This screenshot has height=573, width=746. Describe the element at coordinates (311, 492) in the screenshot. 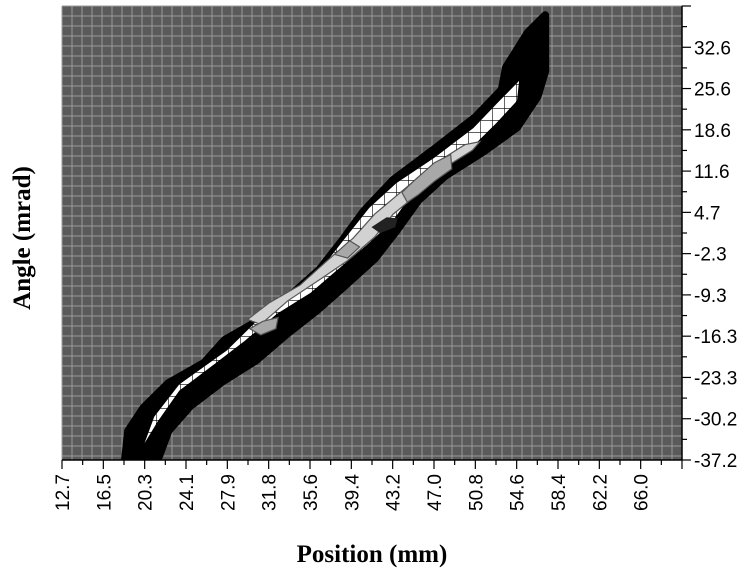

I see `x-tick-label: 35.6` at that location.